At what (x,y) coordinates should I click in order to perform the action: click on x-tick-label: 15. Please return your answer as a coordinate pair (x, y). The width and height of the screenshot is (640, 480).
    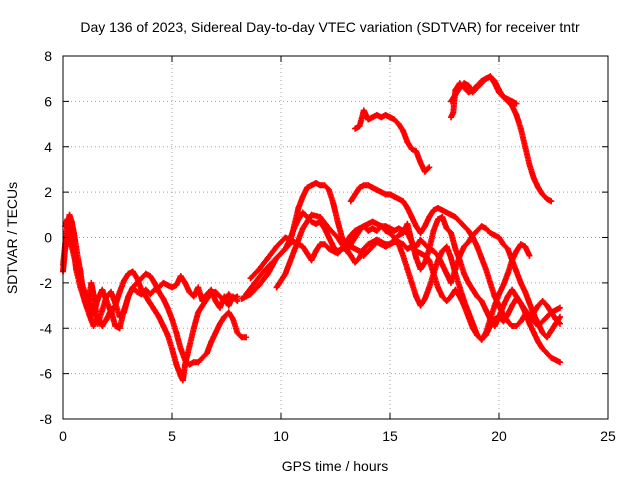
    Looking at the image, I should click on (390, 436).